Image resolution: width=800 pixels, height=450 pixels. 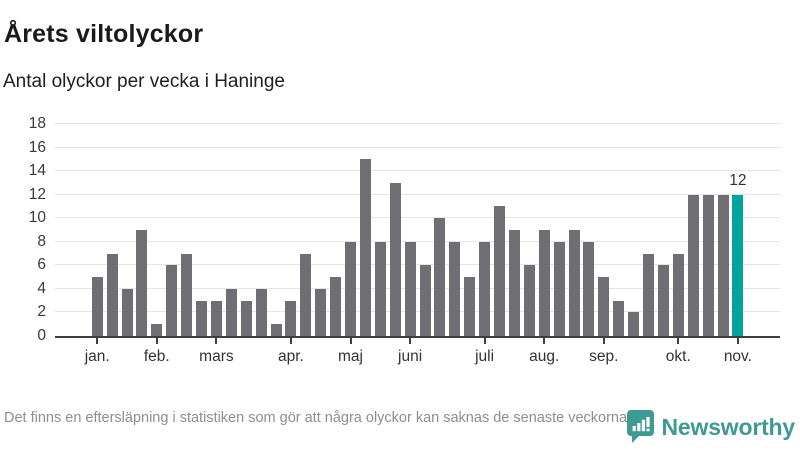 What do you see at coordinates (410, 356) in the screenshot?
I see `x-tick-label-juni: juni` at bounding box center [410, 356].